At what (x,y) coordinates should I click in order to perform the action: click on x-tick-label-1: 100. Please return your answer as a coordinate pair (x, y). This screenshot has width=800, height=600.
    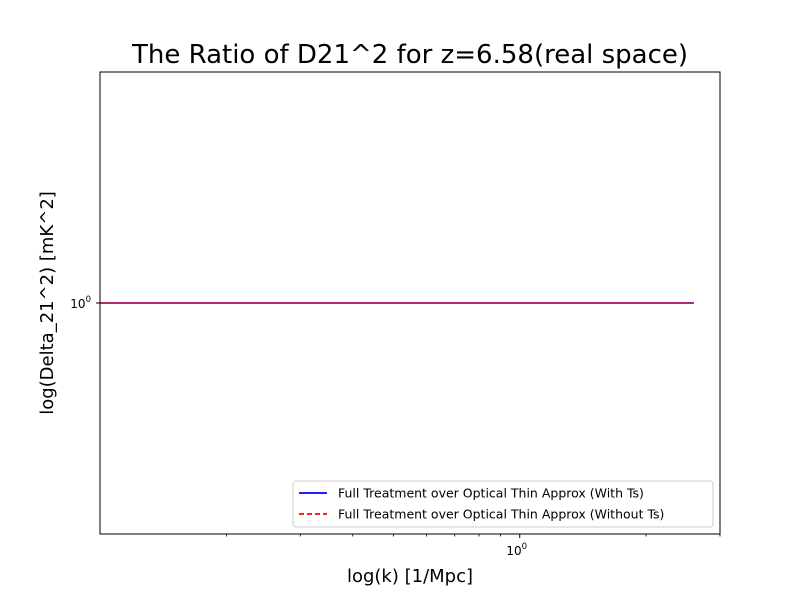
    Looking at the image, I should click on (516, 550).